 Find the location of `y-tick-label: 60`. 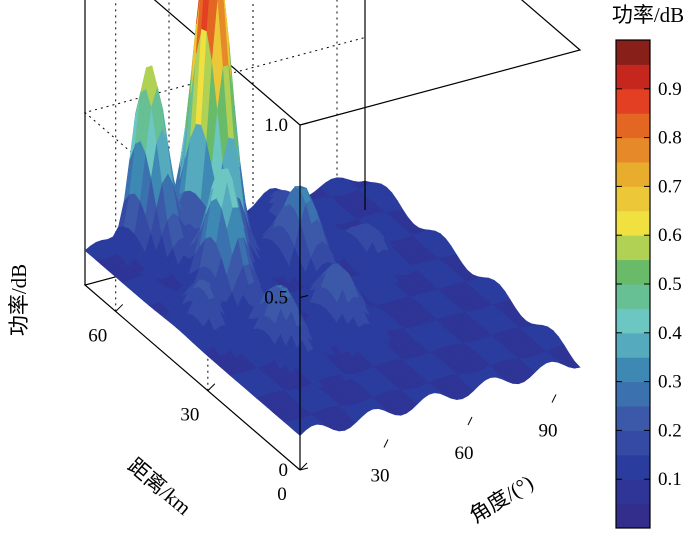

y-tick-label: 60 is located at coordinates (97, 335).